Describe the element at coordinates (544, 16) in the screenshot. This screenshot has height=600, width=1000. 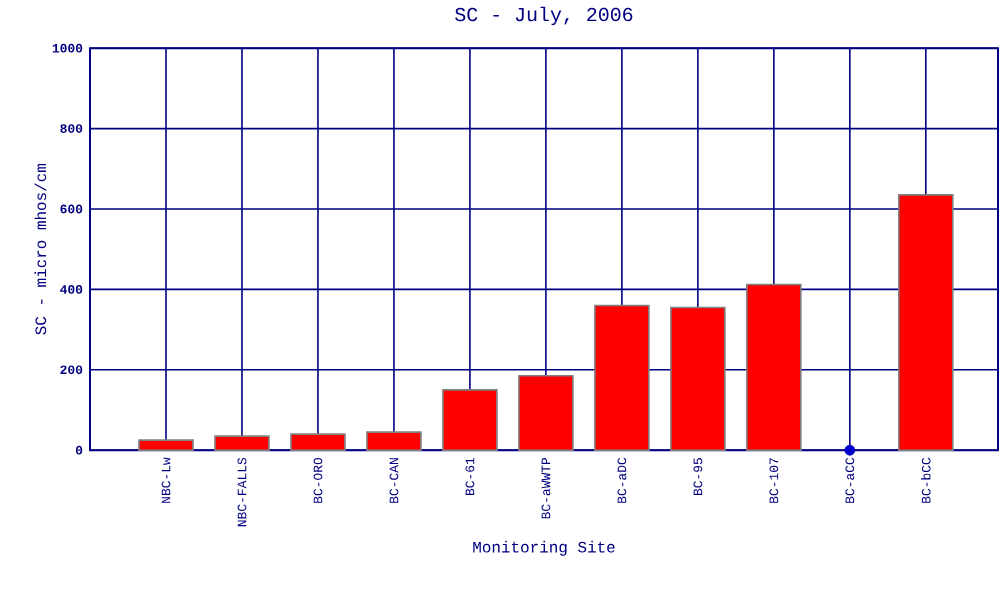
I see `chart-title: SC - July, 2006` at that location.